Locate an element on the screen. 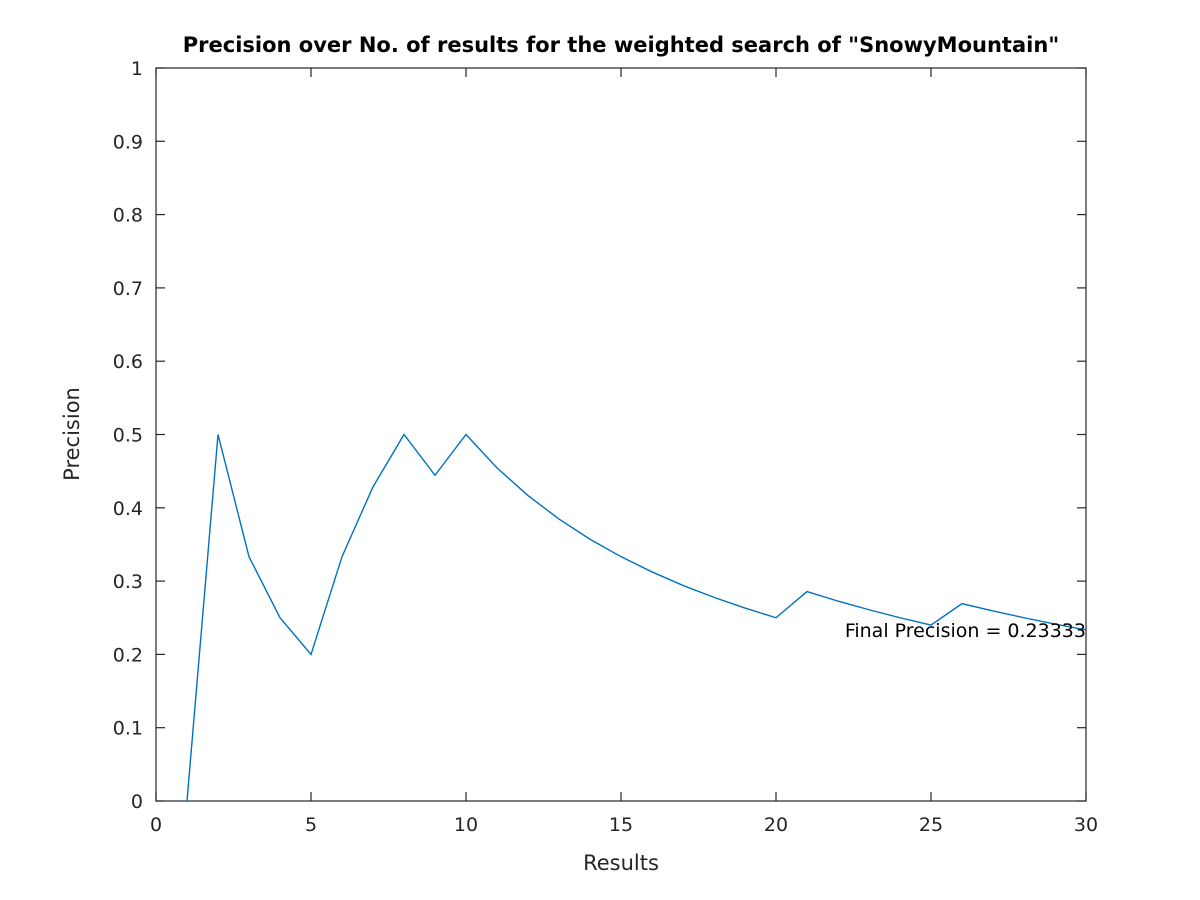  y-tick-label: 1 is located at coordinates (137, 69).